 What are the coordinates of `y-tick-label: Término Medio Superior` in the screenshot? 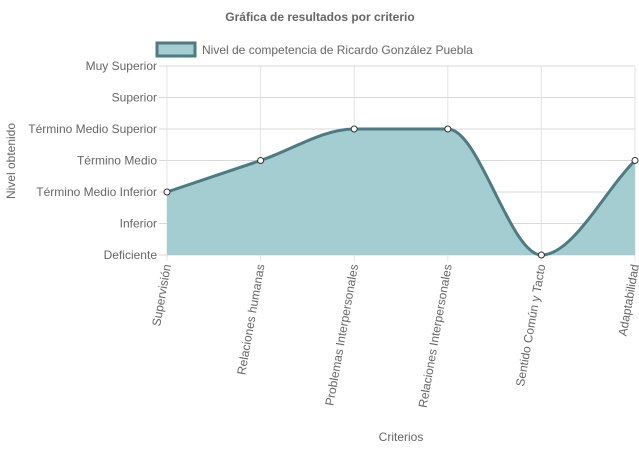 It's located at (92, 129).